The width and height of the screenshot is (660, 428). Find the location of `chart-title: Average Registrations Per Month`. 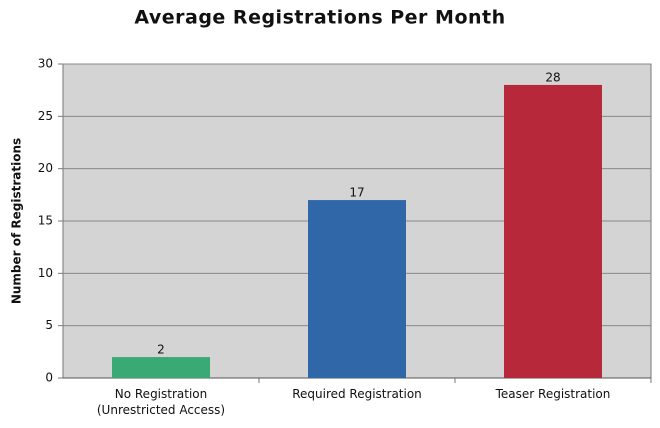

chart-title: Average Registrations Per Month is located at coordinates (319, 18).